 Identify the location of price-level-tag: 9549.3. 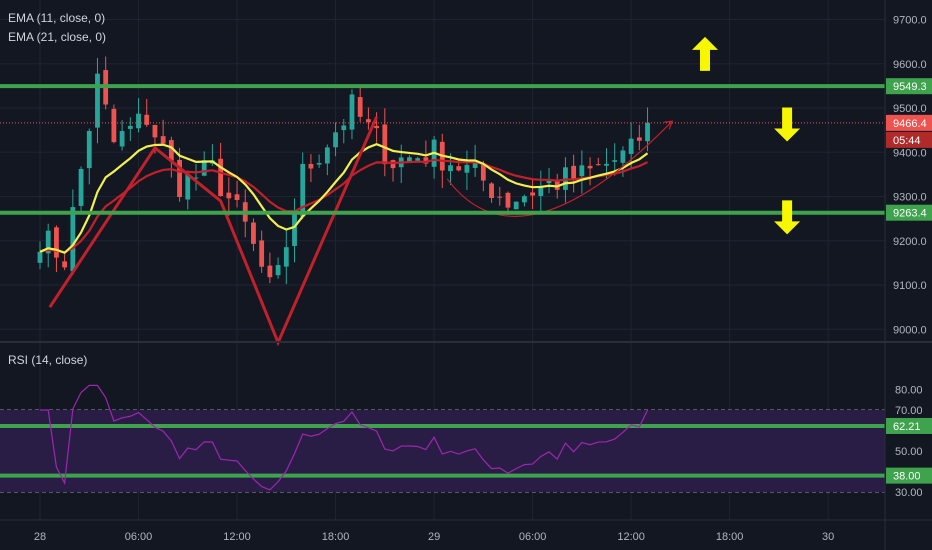
(909, 86).